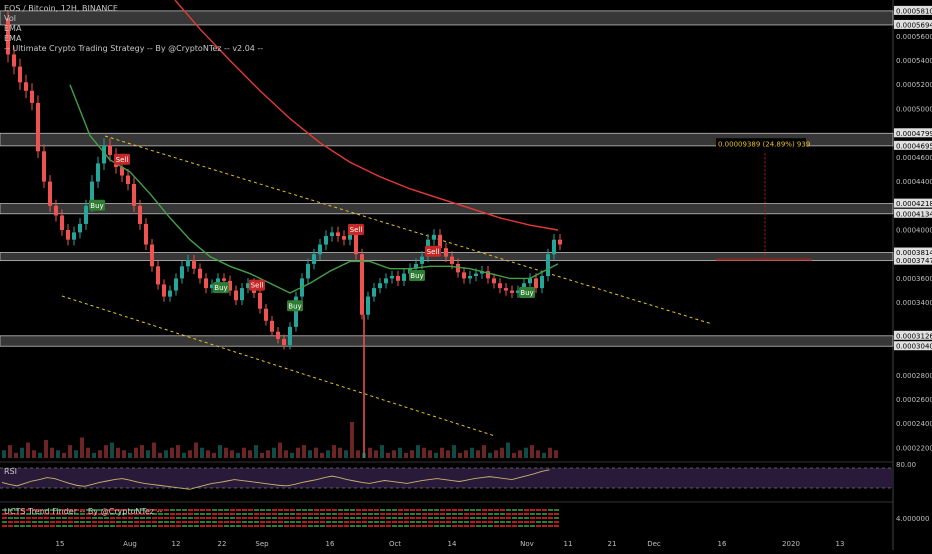 Image resolution: width=932 pixels, height=554 pixels. What do you see at coordinates (10, 471) in the screenshot?
I see `rsi-panel-label: RSI` at bounding box center [10, 471].